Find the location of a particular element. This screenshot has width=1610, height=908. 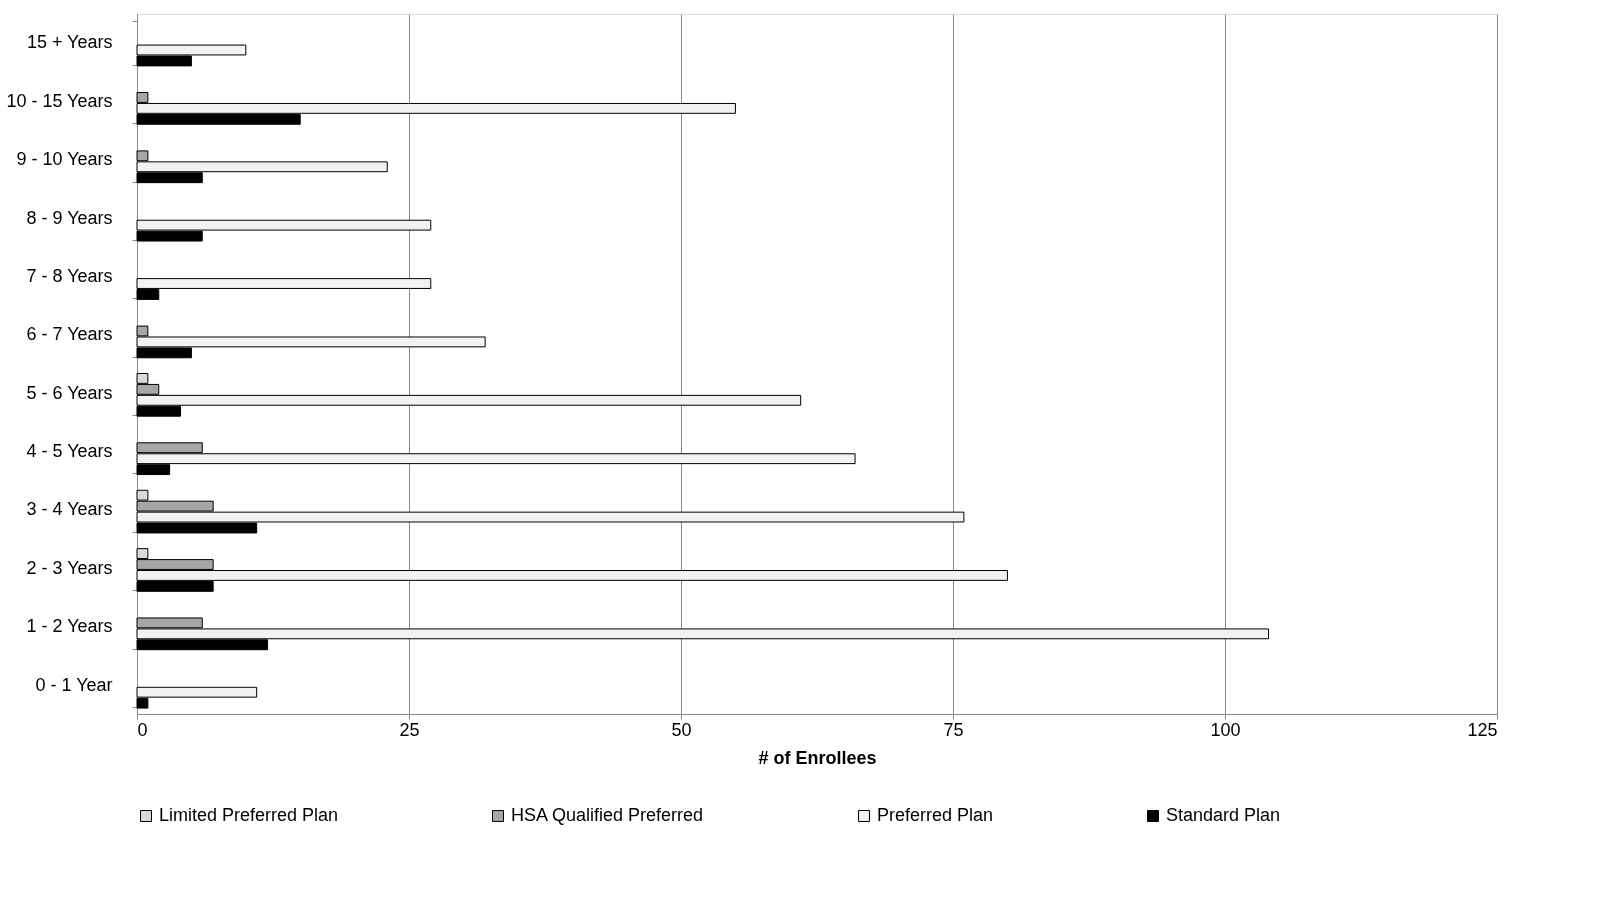

legend-label: Preferred Plan is located at coordinates (935, 815).